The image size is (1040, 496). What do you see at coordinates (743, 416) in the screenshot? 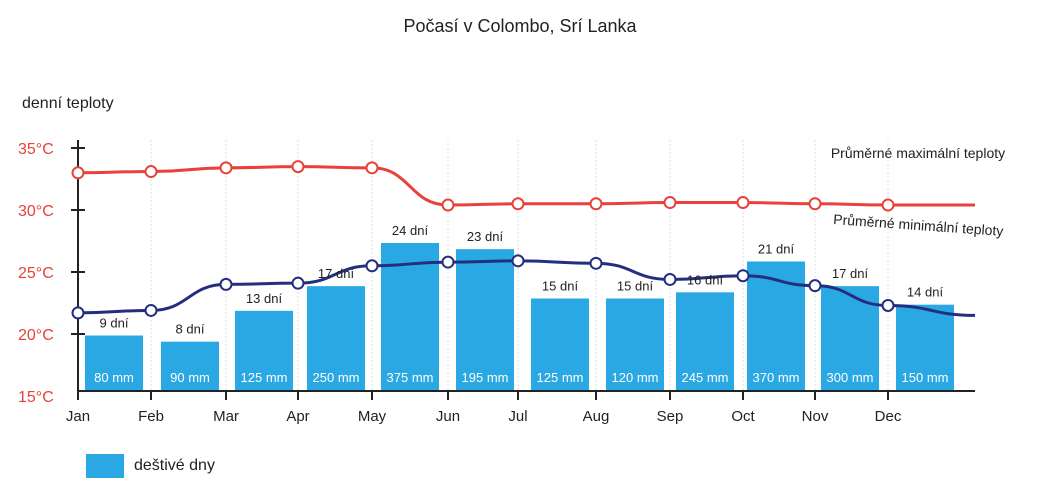
I see `x-tick-label: Oct` at bounding box center [743, 416].